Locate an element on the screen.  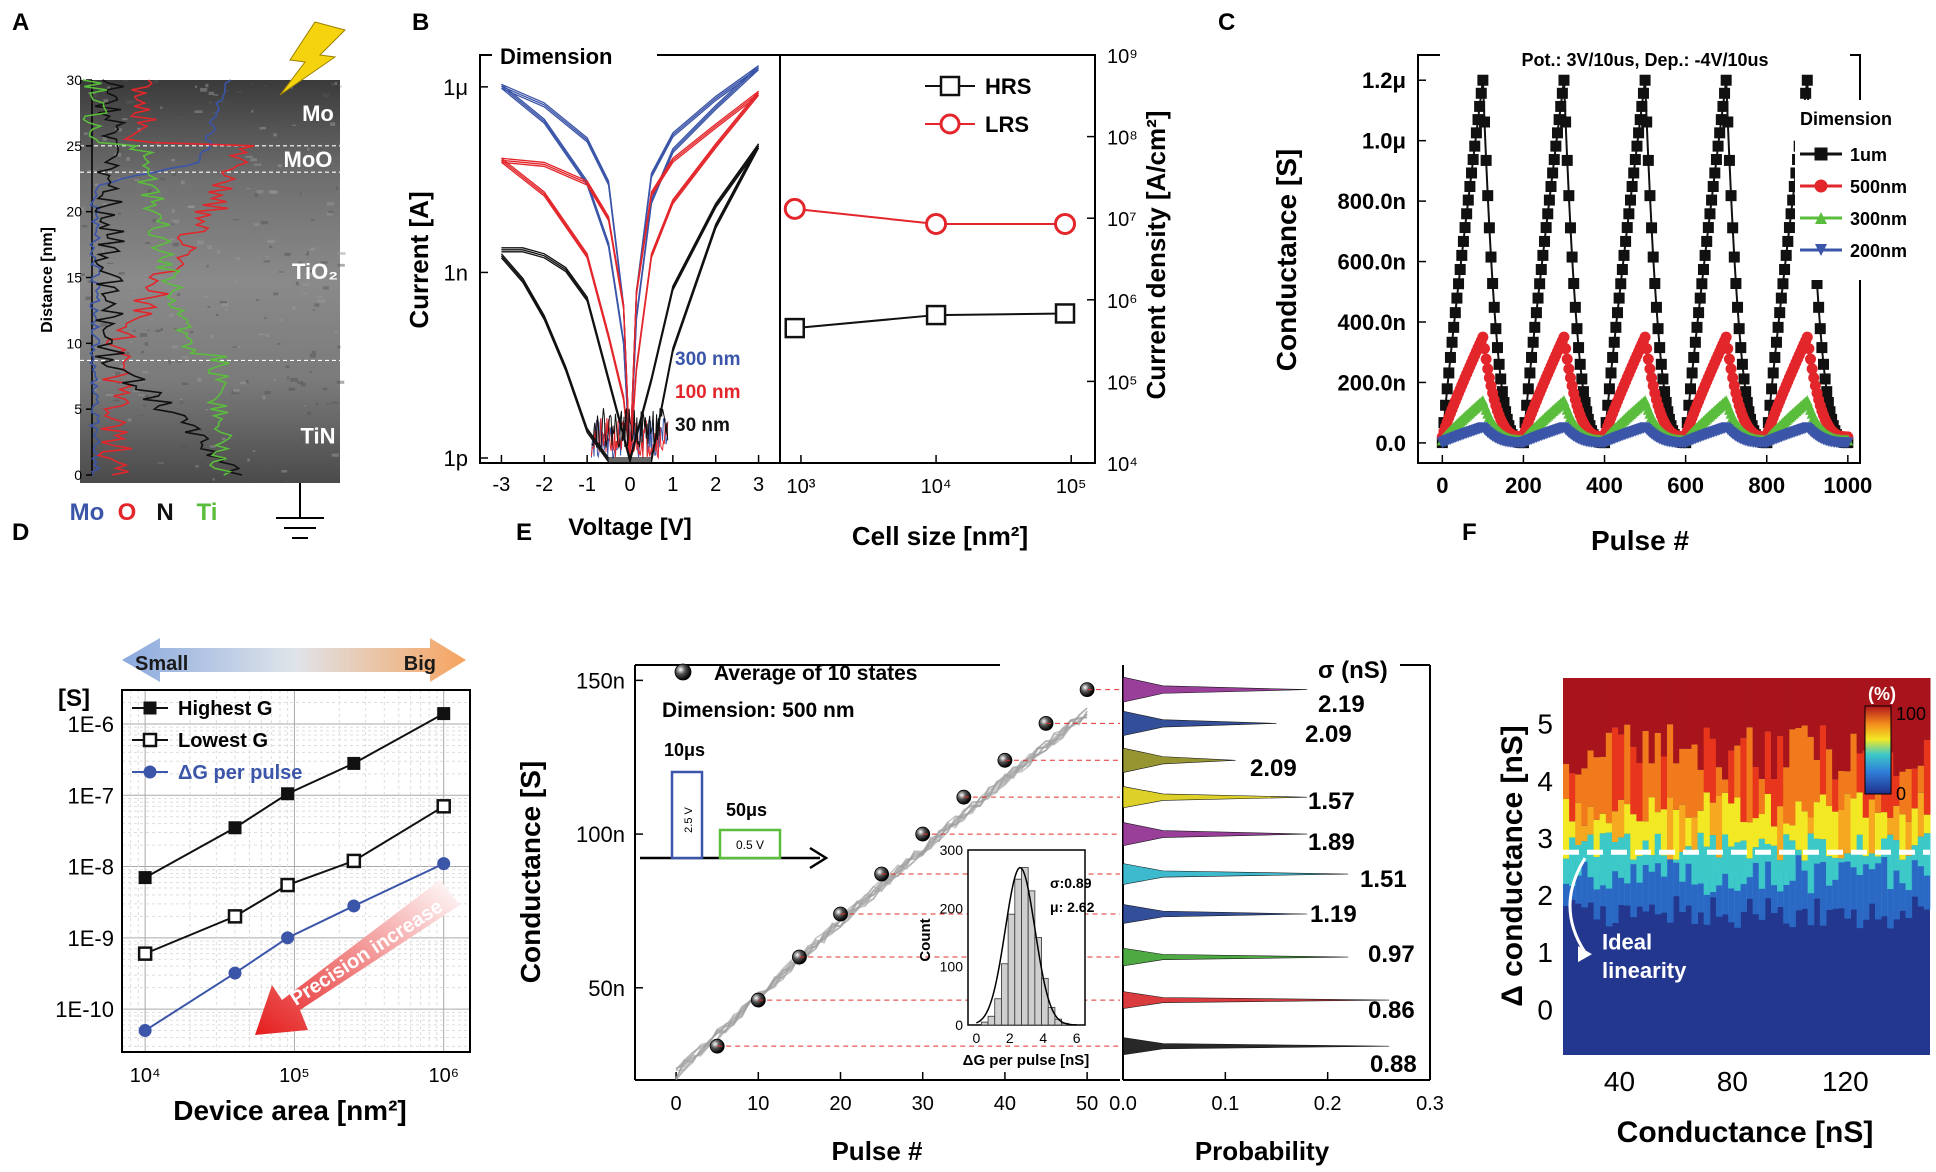
a-ytick-label: 5 is located at coordinates (78, 409).